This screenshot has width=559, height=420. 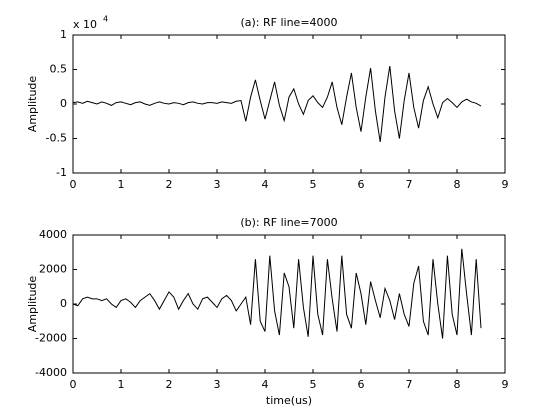 What do you see at coordinates (85, 24) in the screenshot?
I see `axis-multiplier: x 10` at bounding box center [85, 24].